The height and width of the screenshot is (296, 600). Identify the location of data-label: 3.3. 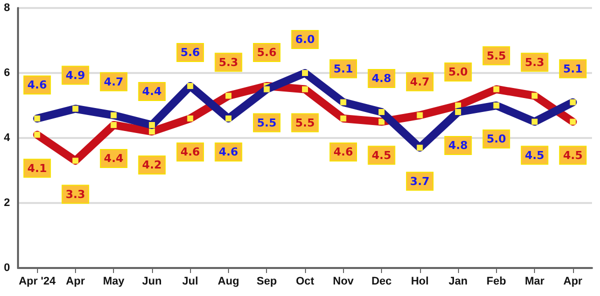
(76, 194).